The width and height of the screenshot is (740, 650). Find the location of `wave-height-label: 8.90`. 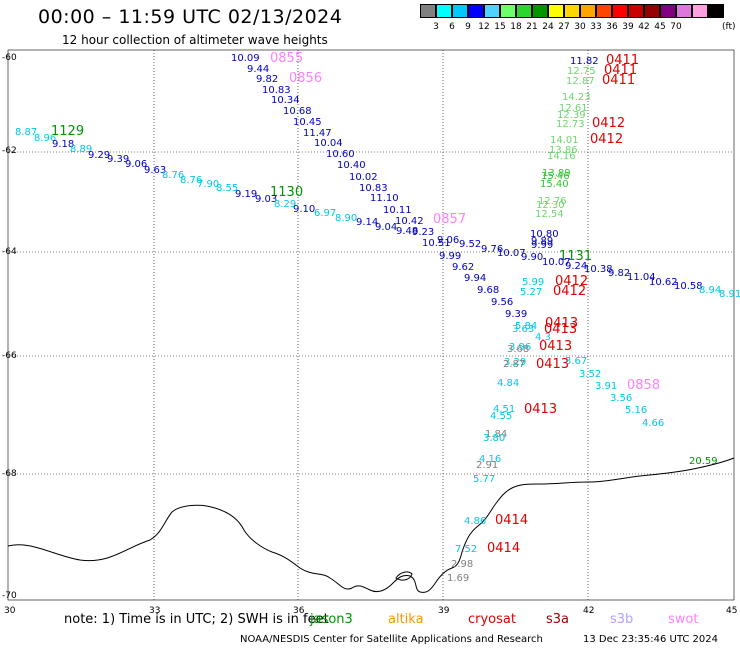

wave-height-label: 8.90 is located at coordinates (346, 218).